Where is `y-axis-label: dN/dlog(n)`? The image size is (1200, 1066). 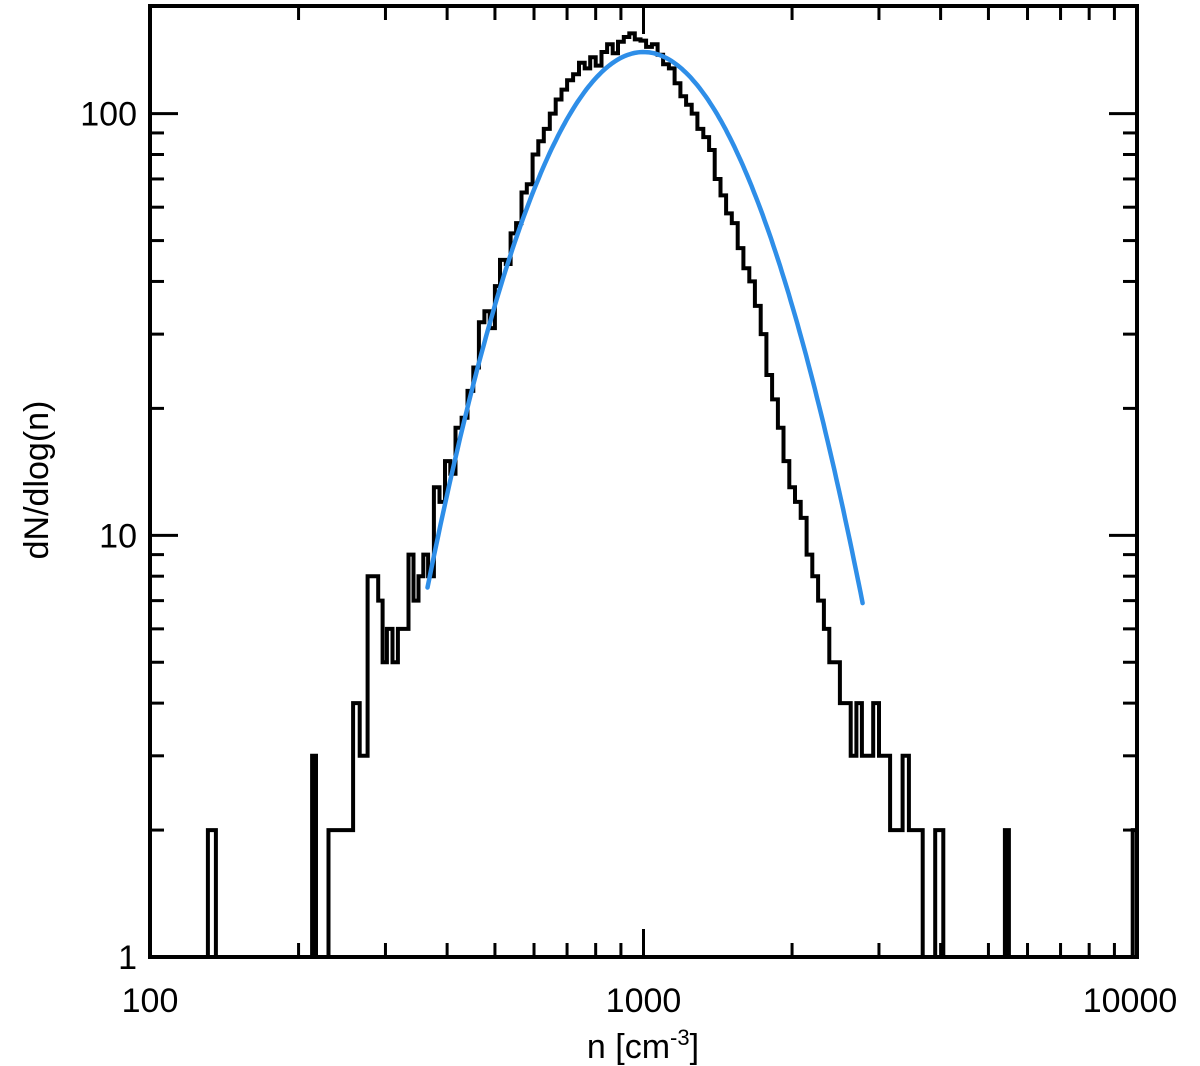
y-axis-label: dN/dlog(n) is located at coordinates (37, 480).